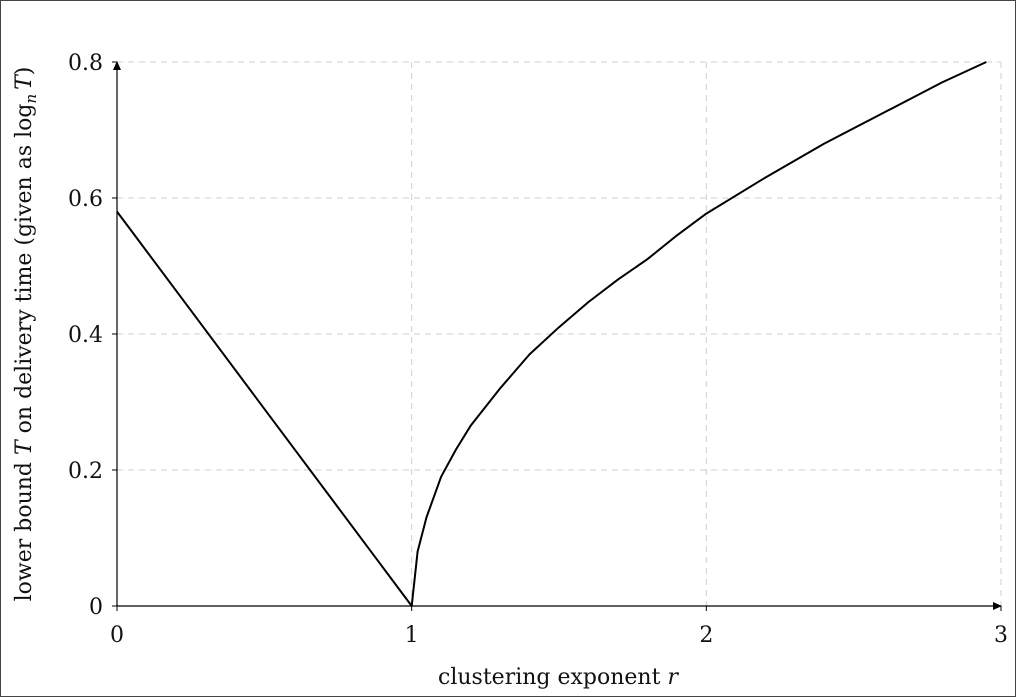 The height and width of the screenshot is (697, 1016). What do you see at coordinates (31, 99) in the screenshot?
I see `y-axis-label-sub: n` at bounding box center [31, 99].